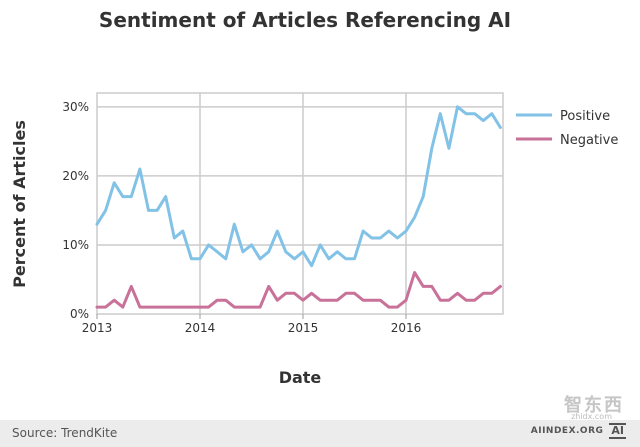 This screenshot has width=640, height=447. I want to click on y-tick-label: 20%, so click(75, 176).